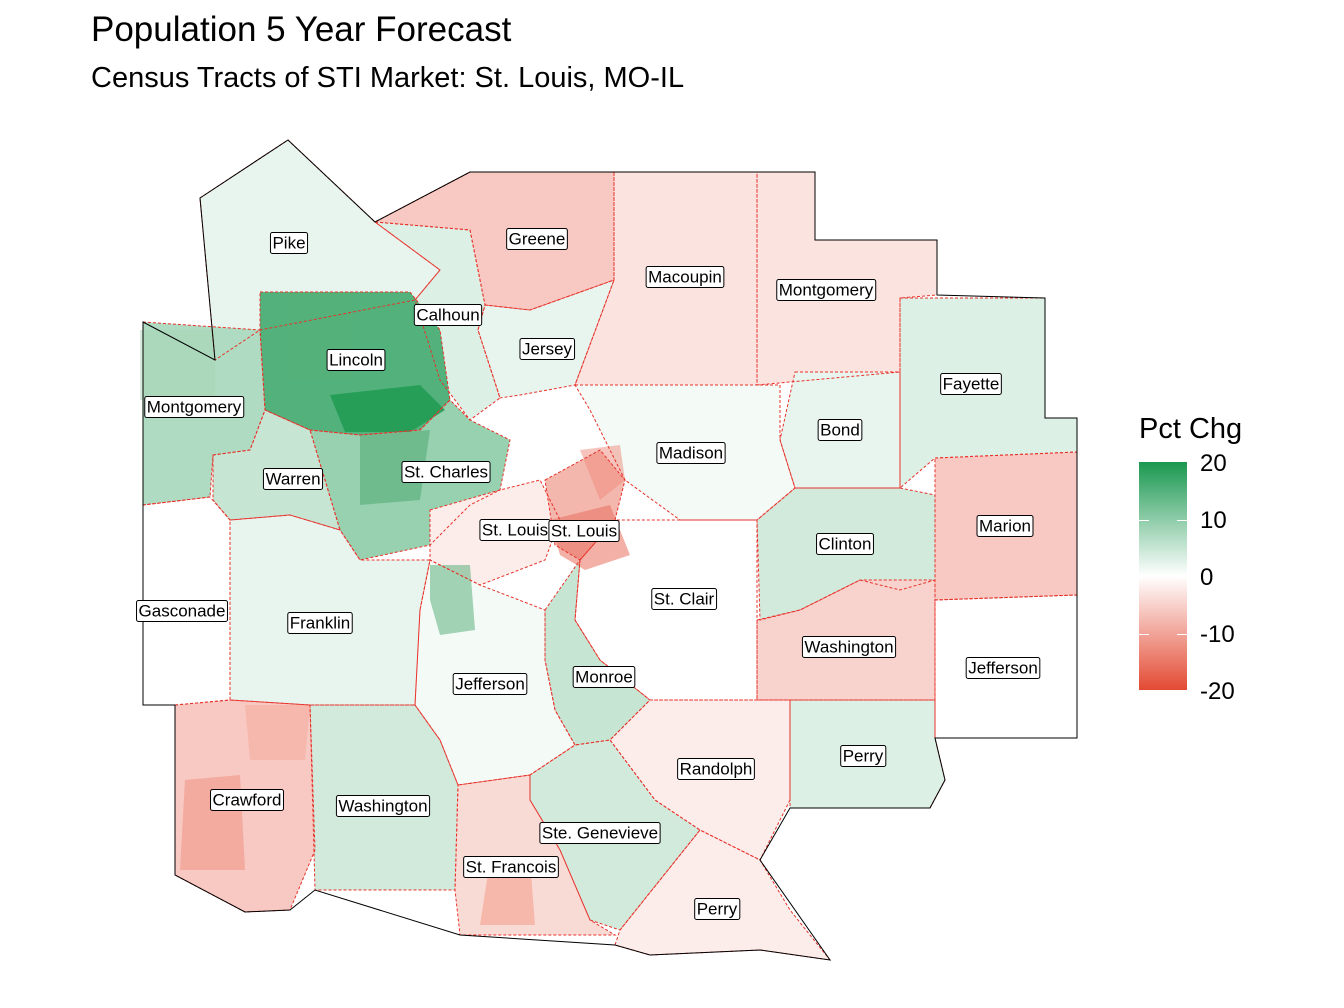 This screenshot has height=1008, width=1344. I want to click on legend-tick-label: -20, so click(1217, 691).